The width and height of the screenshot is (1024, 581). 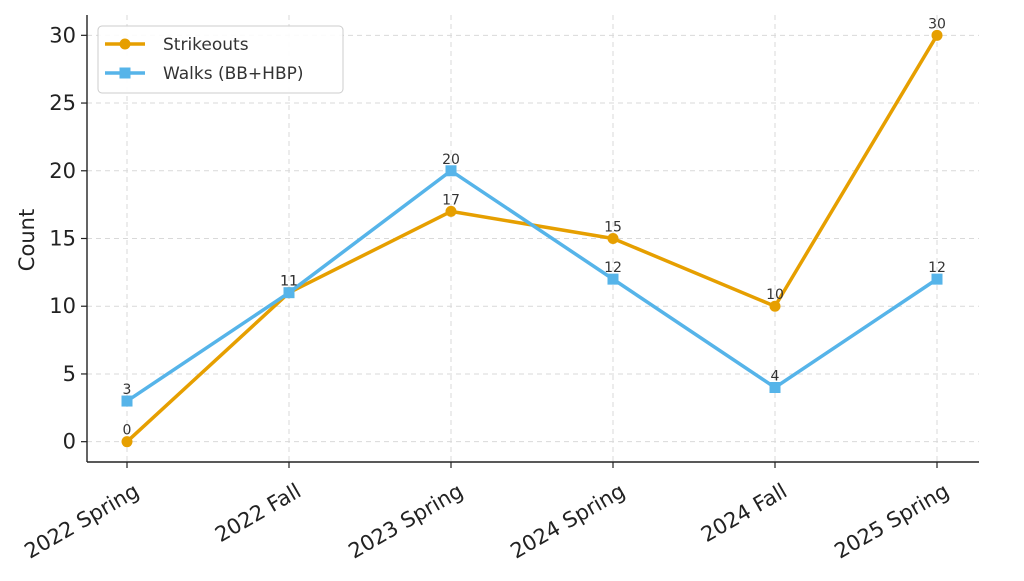 I want to click on y-tick-label: 10, so click(x=62, y=306).